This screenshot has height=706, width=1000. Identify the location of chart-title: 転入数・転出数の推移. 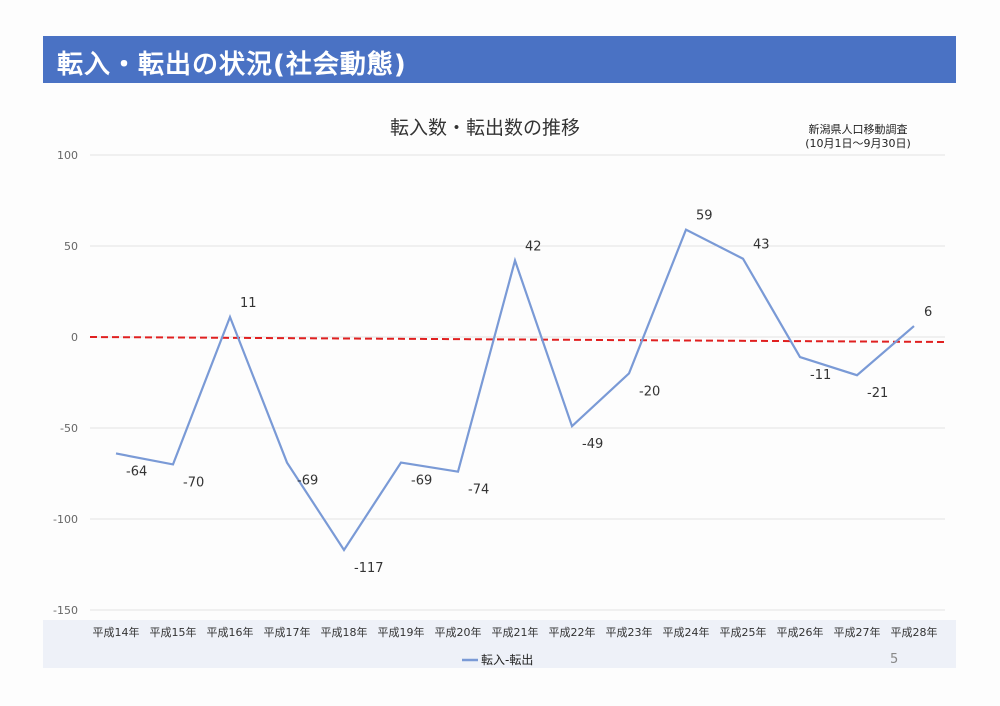
(485, 128).